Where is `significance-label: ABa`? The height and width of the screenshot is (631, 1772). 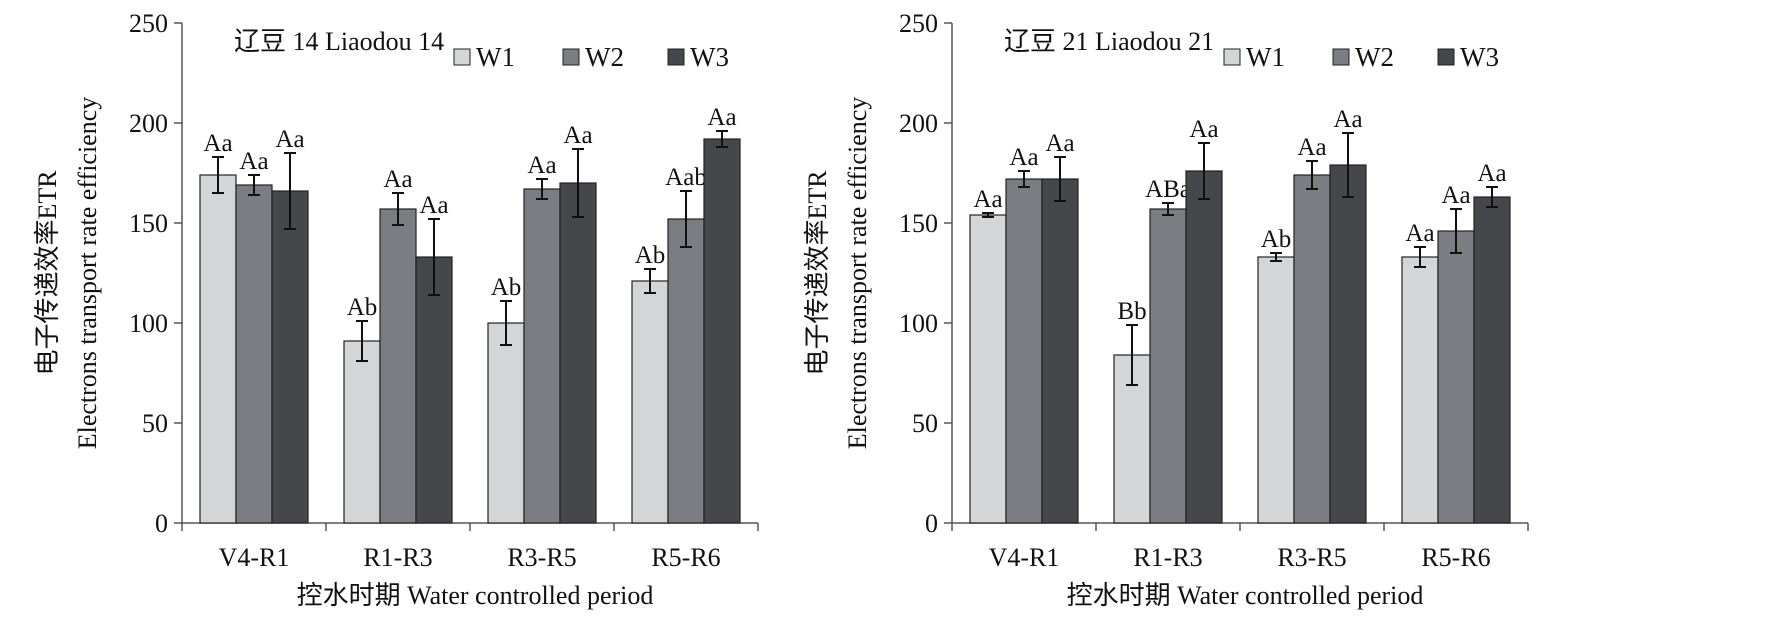
significance-label: ABa is located at coordinates (1168, 189).